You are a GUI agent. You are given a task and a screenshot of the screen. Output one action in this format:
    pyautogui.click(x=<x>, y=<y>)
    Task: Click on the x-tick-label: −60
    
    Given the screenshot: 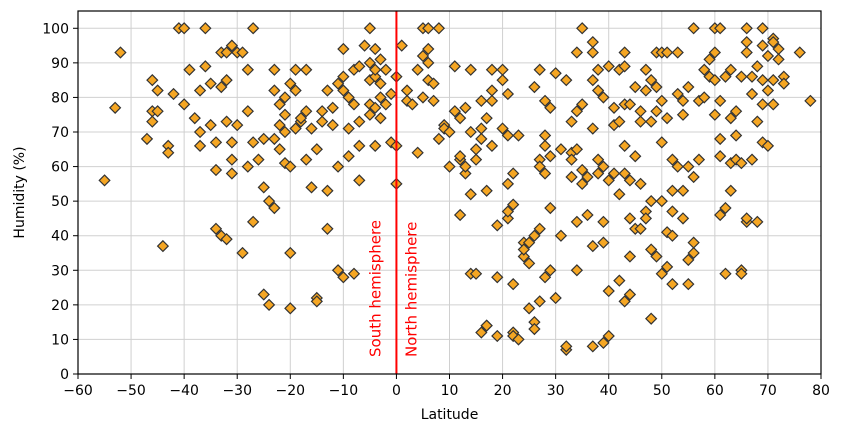 What is the action you would take?
    pyautogui.click(x=78, y=391)
    